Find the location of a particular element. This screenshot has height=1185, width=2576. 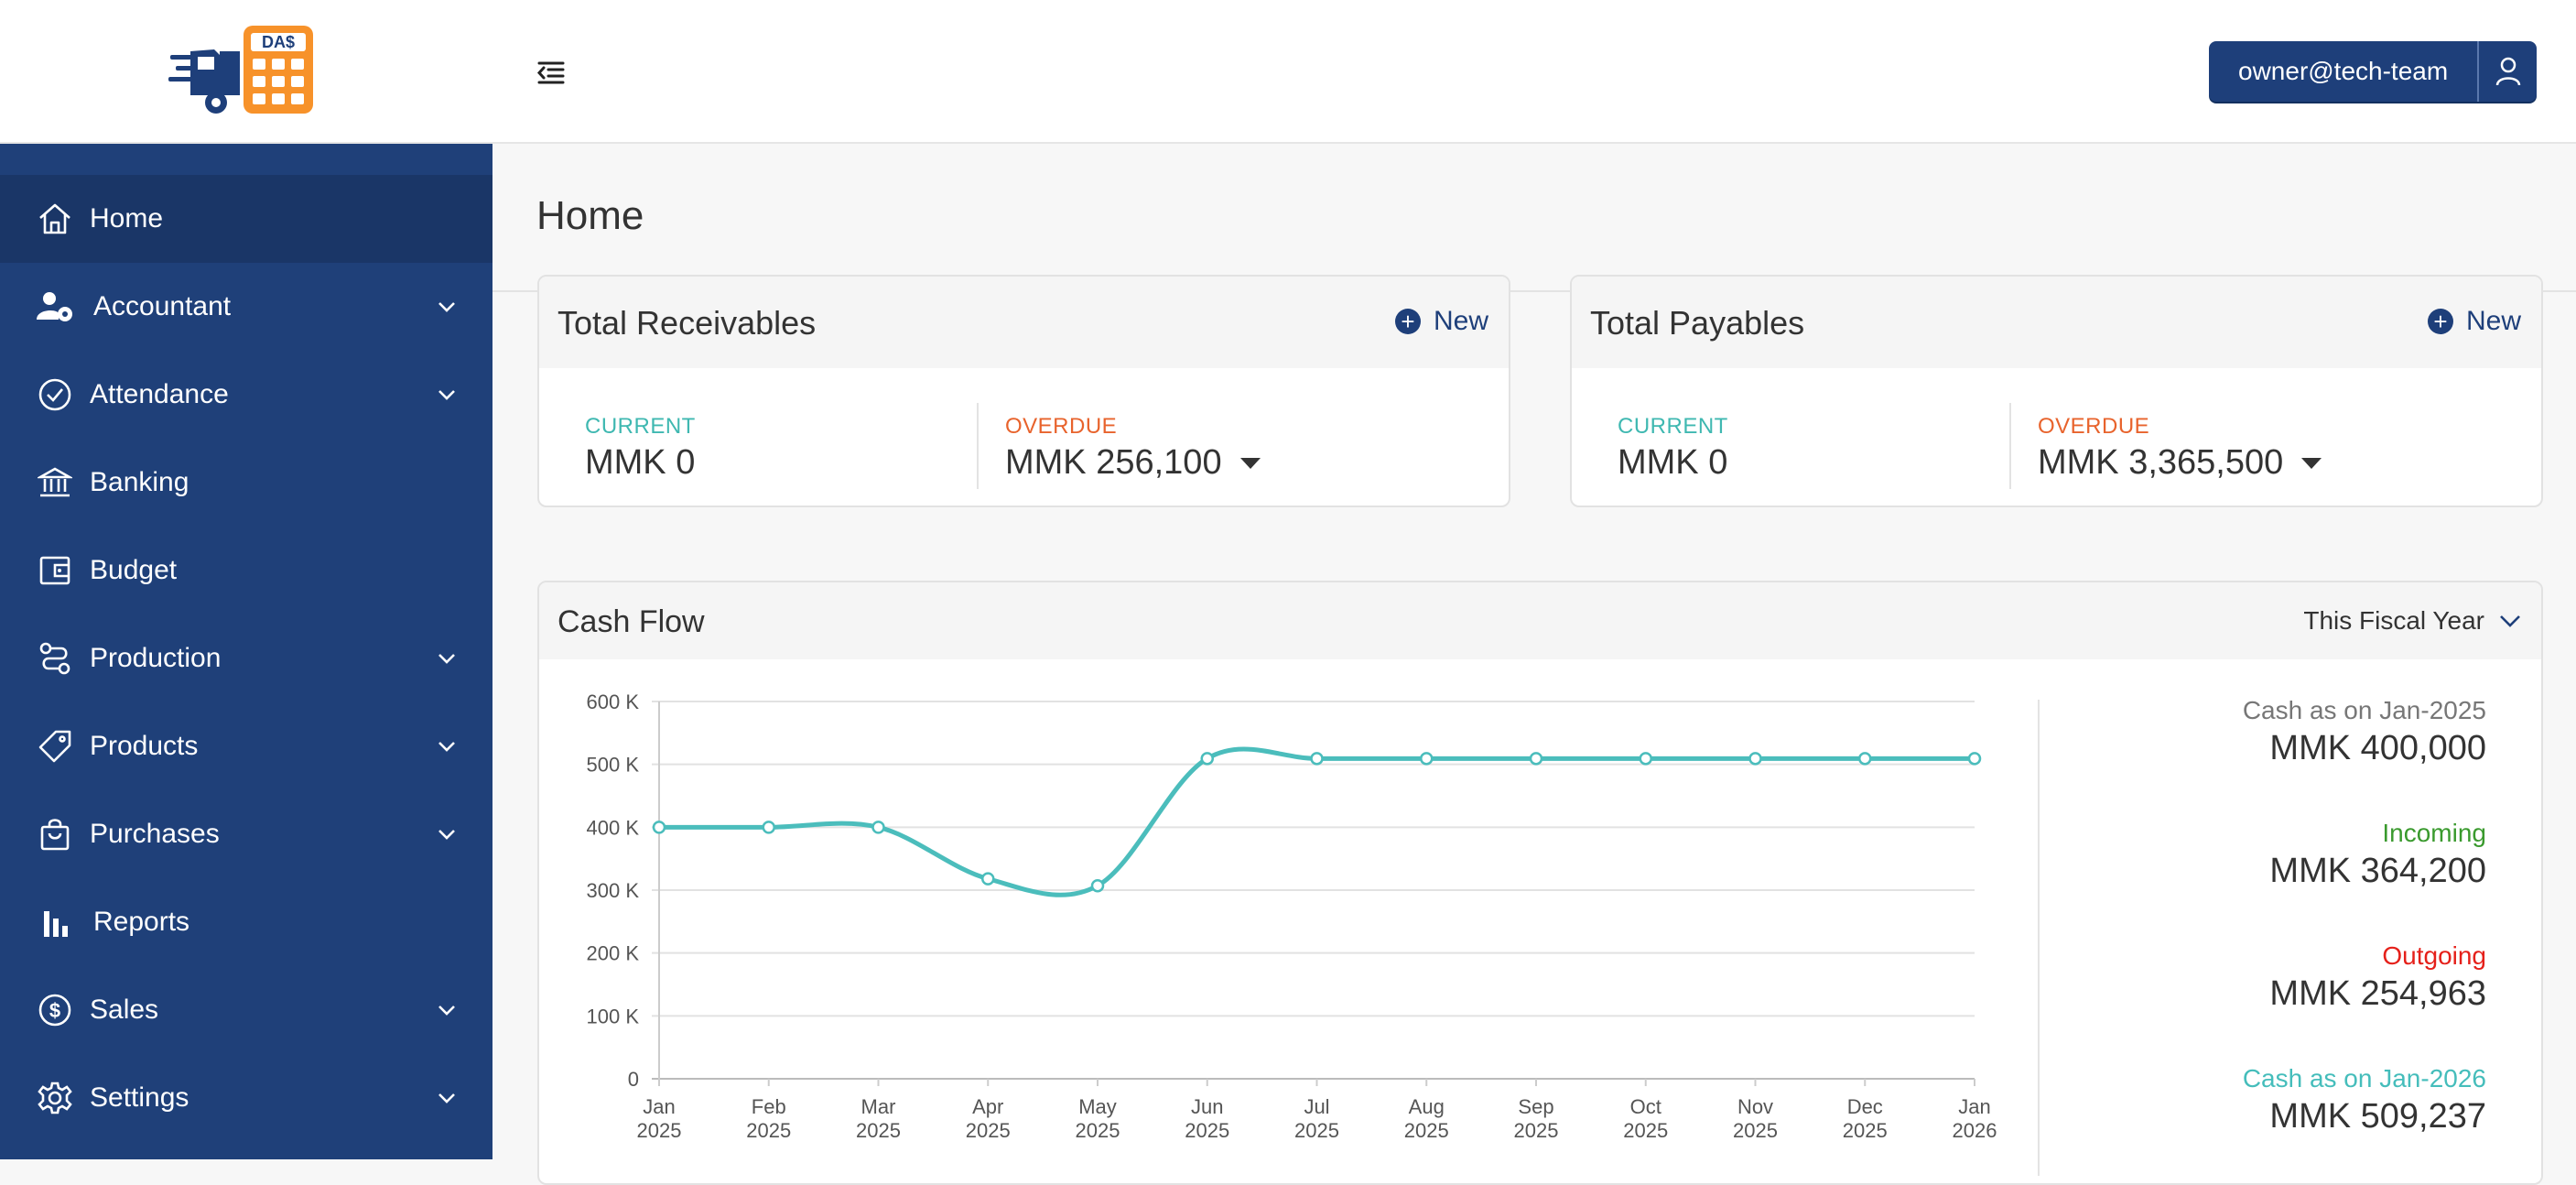

logo-text: DA$ is located at coordinates (278, 42).